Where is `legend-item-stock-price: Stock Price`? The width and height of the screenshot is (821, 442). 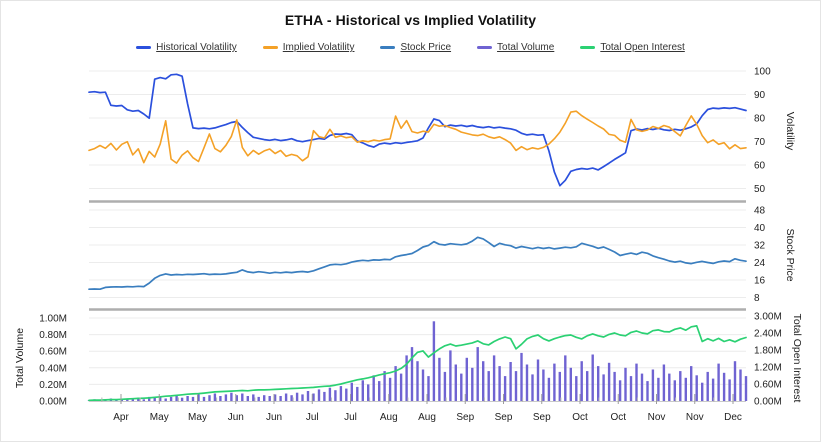
legend-item-stock-price: Stock Price is located at coordinates (415, 47).